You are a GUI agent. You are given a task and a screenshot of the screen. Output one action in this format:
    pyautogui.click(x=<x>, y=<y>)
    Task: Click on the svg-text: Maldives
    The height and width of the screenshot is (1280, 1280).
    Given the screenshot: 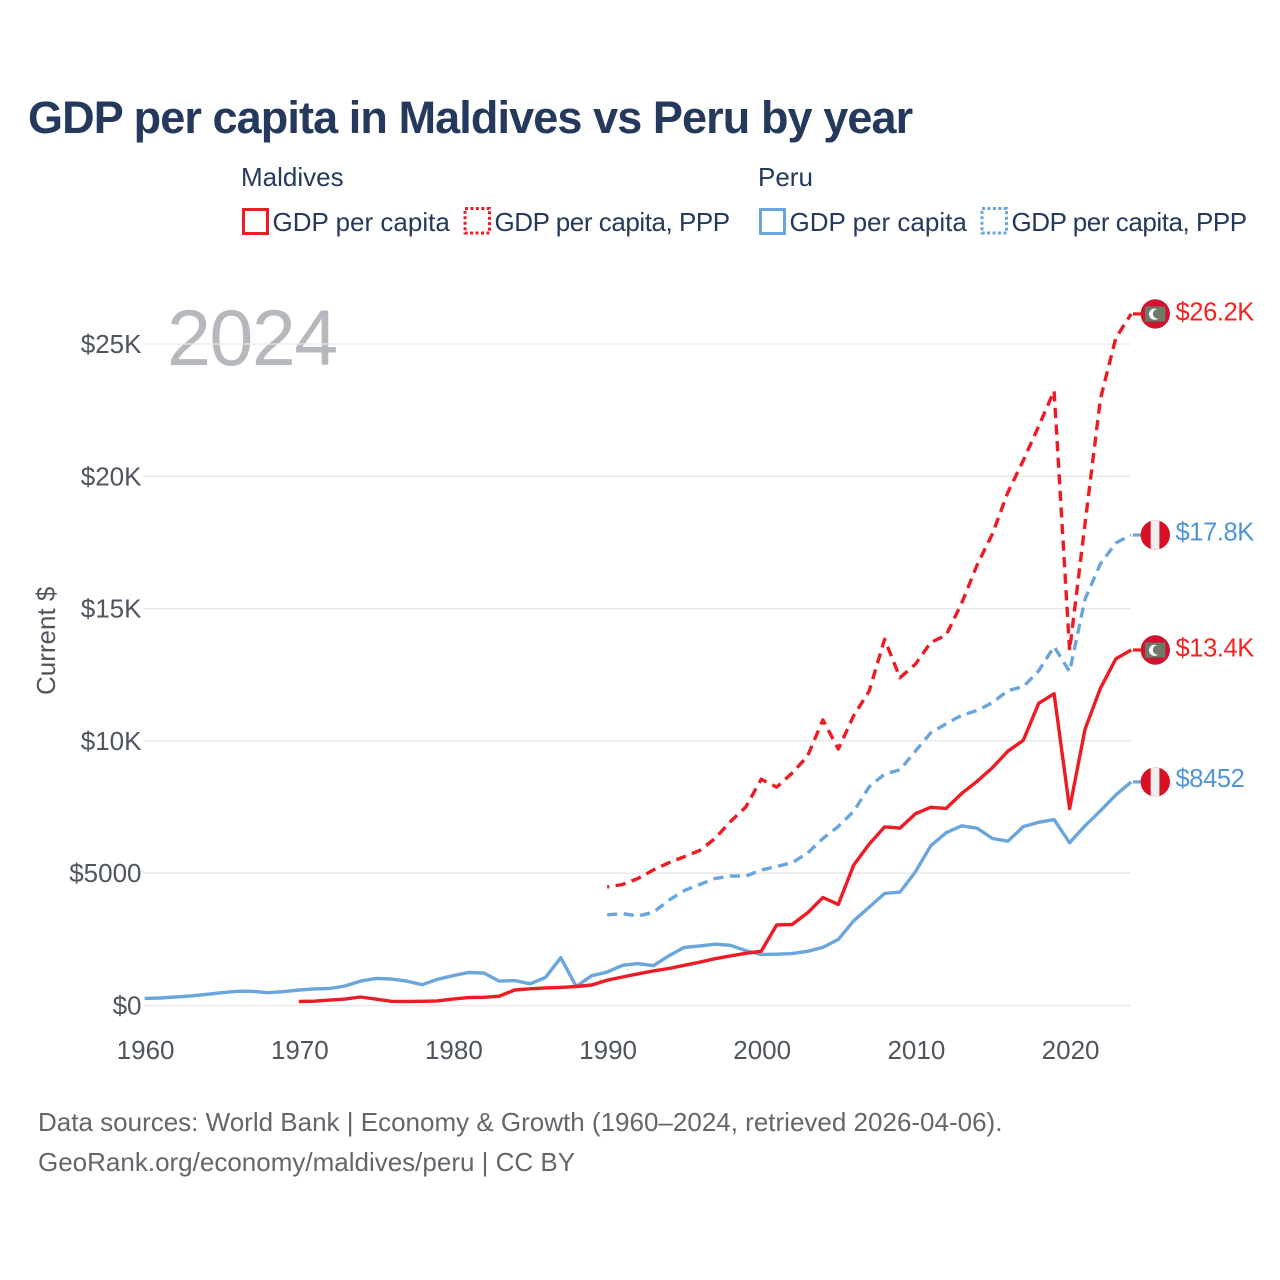 What is the action you would take?
    pyautogui.click(x=292, y=177)
    